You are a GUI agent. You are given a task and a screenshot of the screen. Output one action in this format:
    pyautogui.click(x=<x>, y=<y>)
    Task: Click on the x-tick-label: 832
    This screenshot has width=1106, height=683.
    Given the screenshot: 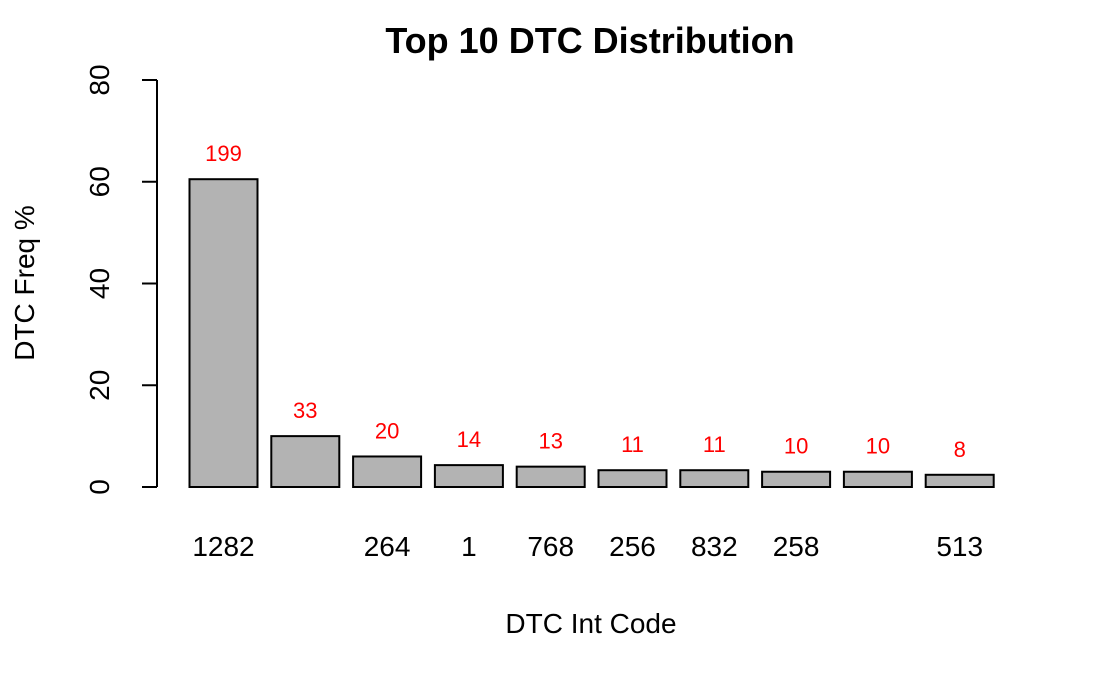 What is the action you would take?
    pyautogui.click(x=714, y=546)
    